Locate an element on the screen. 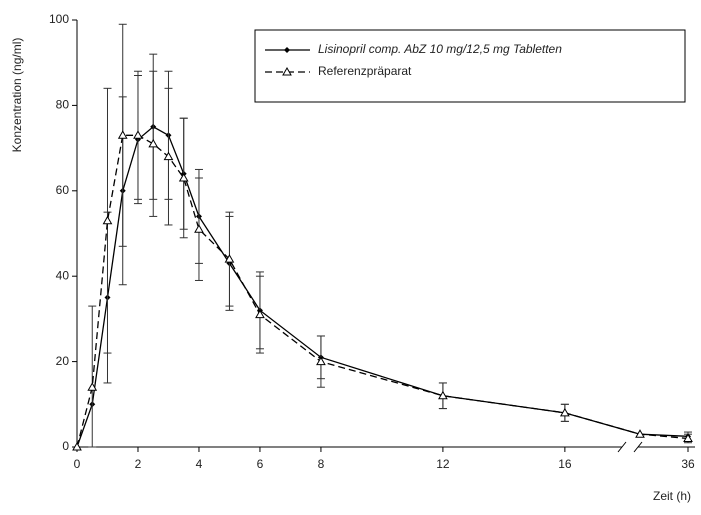 This screenshot has width=701, height=515. legend-label: Referenzpräparat is located at coordinates (365, 71).